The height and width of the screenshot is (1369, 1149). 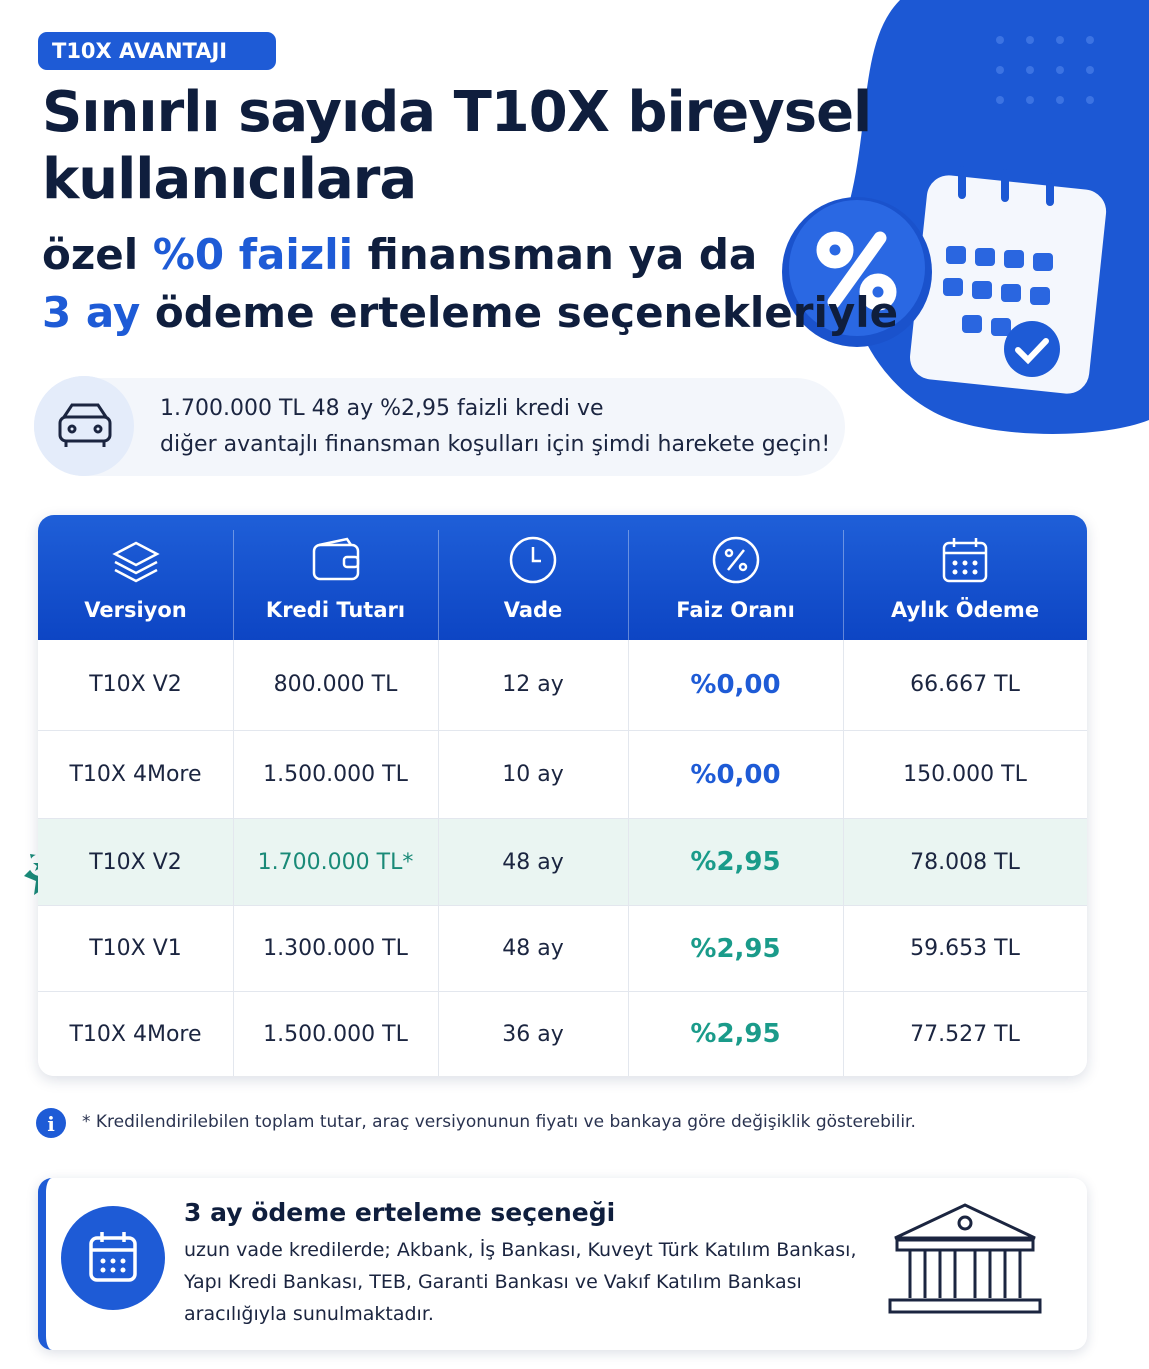 What do you see at coordinates (84, 426) in the screenshot?
I see `car-icon` at bounding box center [84, 426].